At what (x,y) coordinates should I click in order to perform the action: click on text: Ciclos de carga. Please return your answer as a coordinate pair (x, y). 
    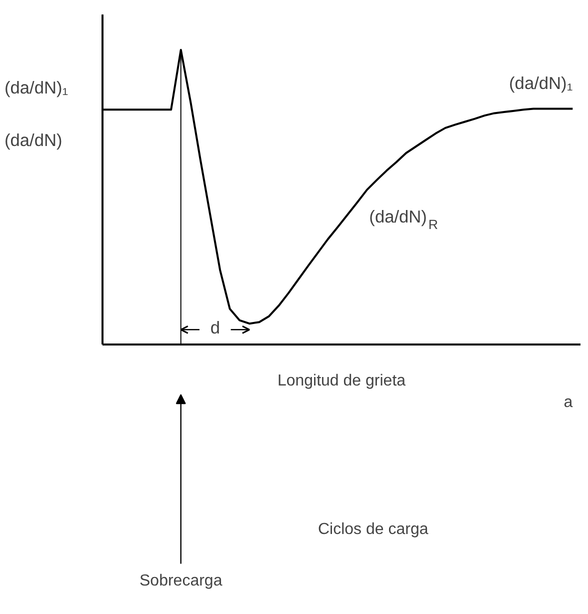
    Looking at the image, I should click on (373, 529).